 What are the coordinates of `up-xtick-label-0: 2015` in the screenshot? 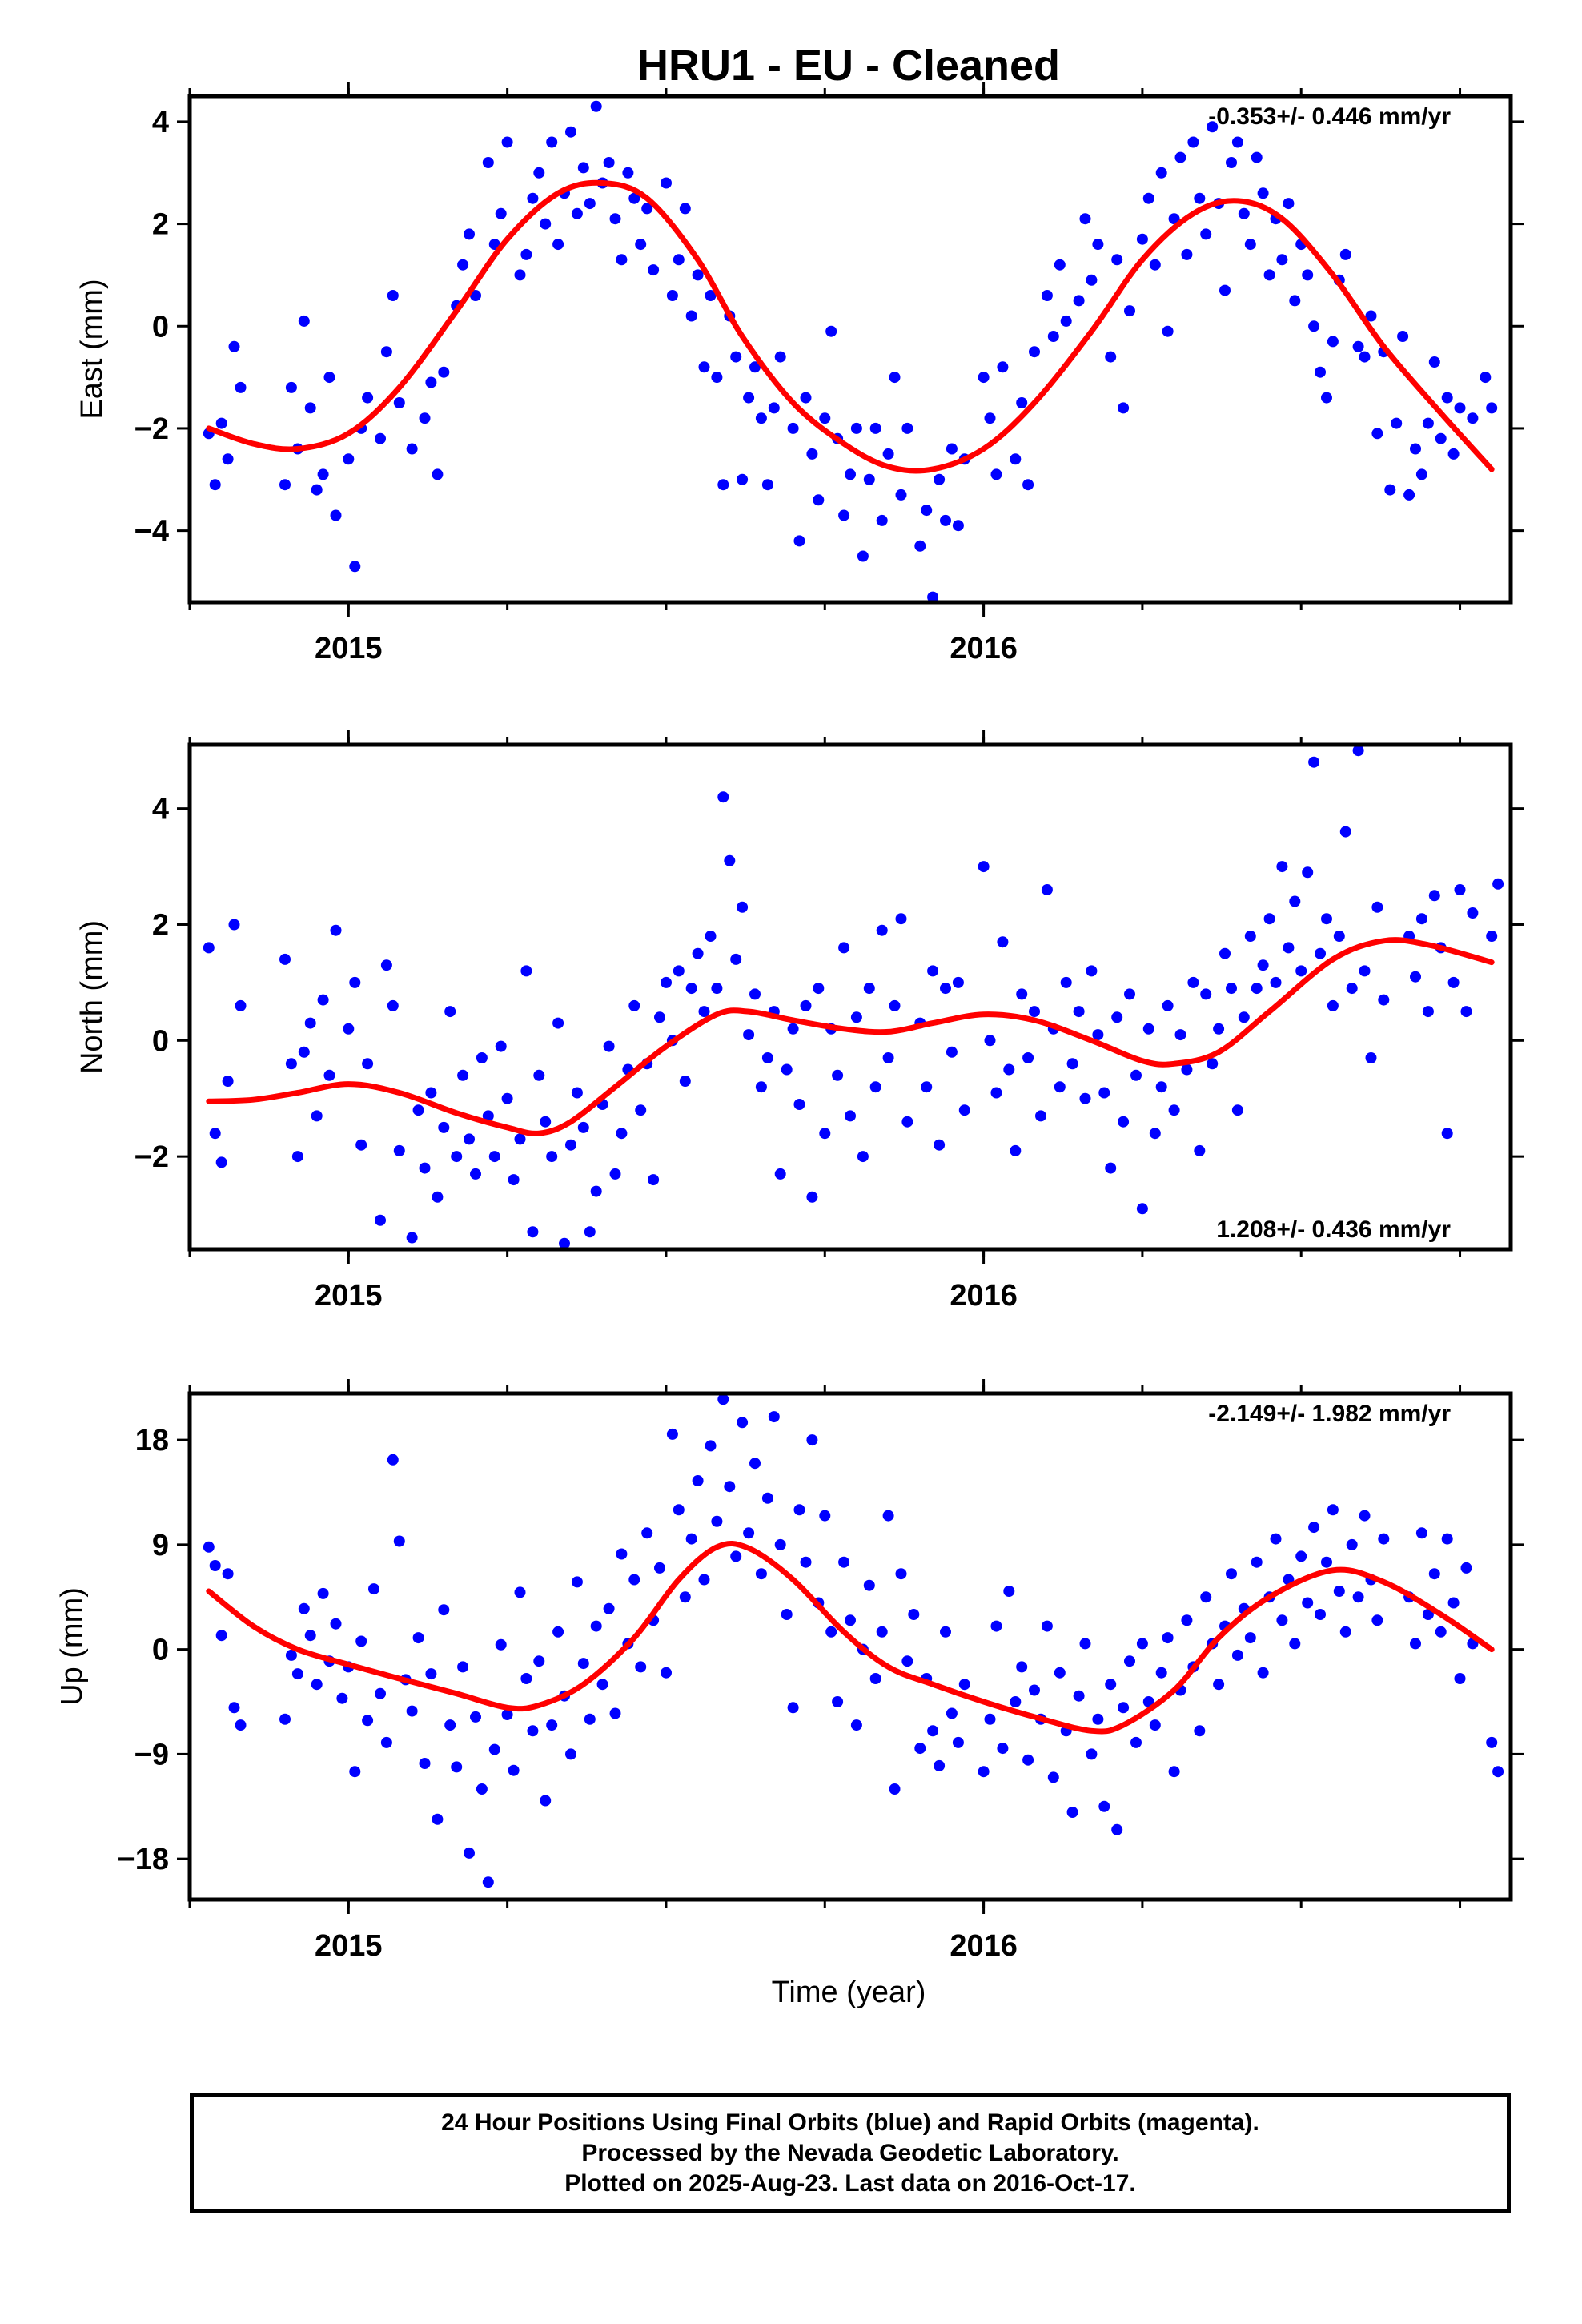 It's located at (349, 1946).